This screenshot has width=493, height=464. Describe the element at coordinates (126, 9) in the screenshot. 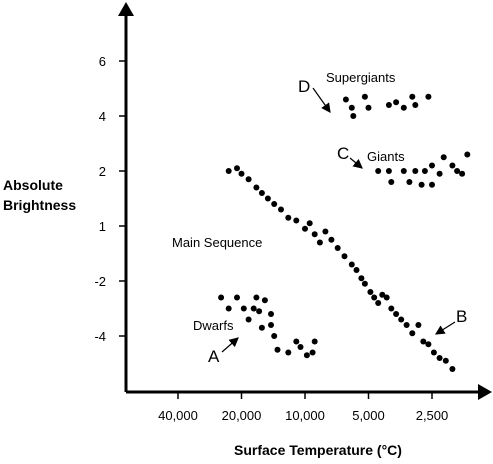

I see `y-axis-arrow-icon` at that location.